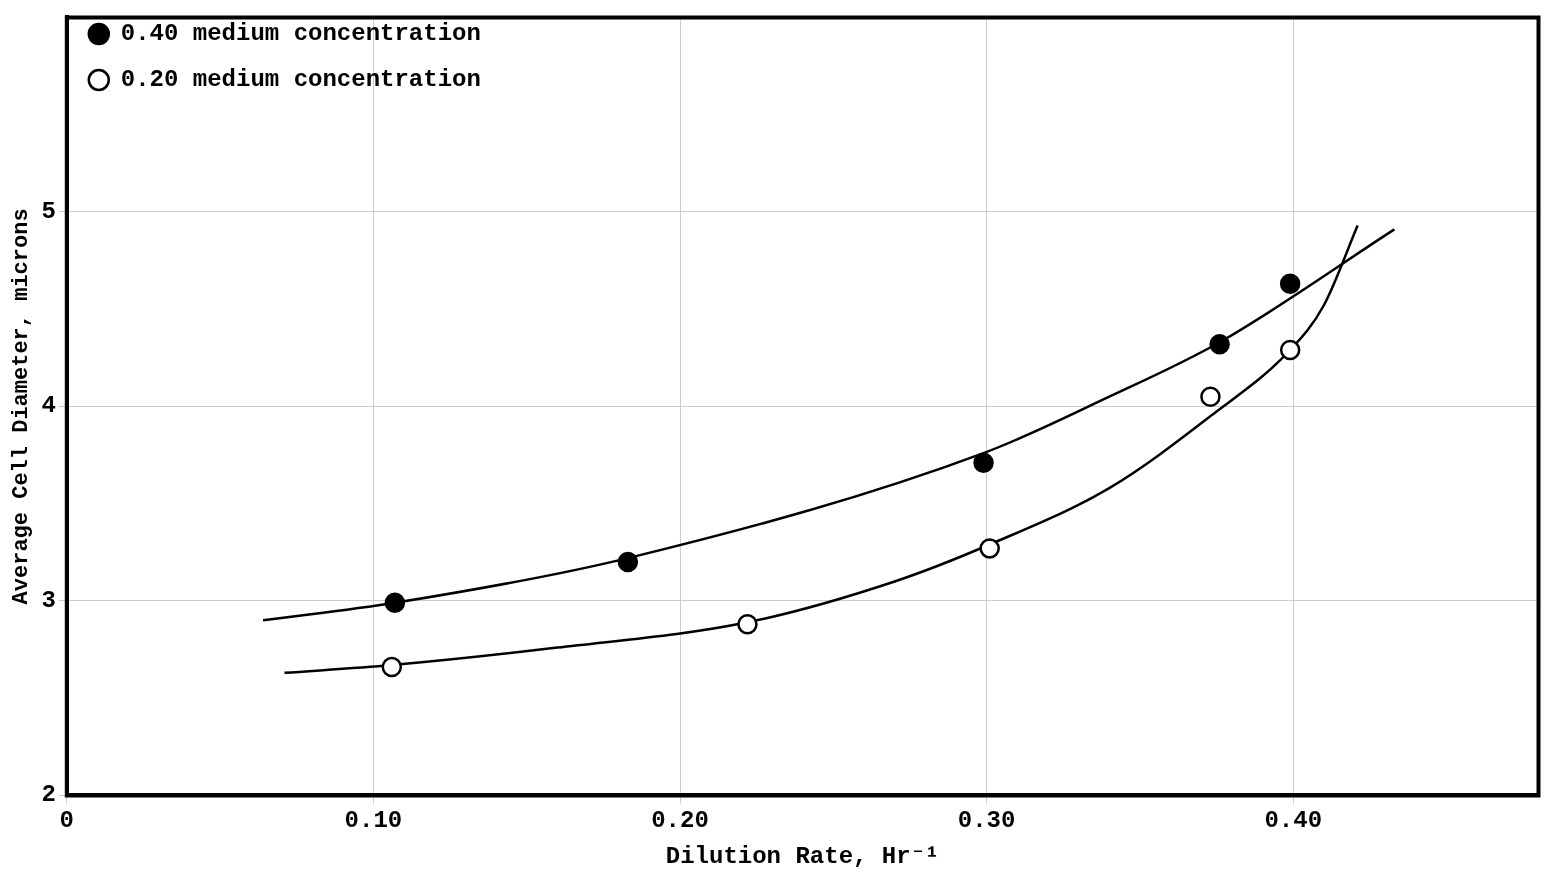  What do you see at coordinates (1293, 820) in the screenshot?
I see `x-tick-label: 0.40` at bounding box center [1293, 820].